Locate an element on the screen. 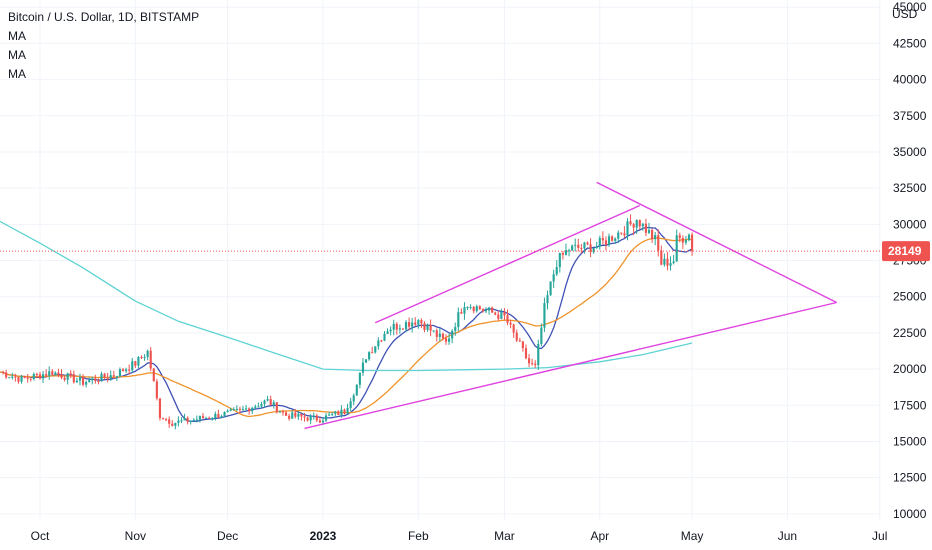  x-tick-label: Feb is located at coordinates (418, 536).